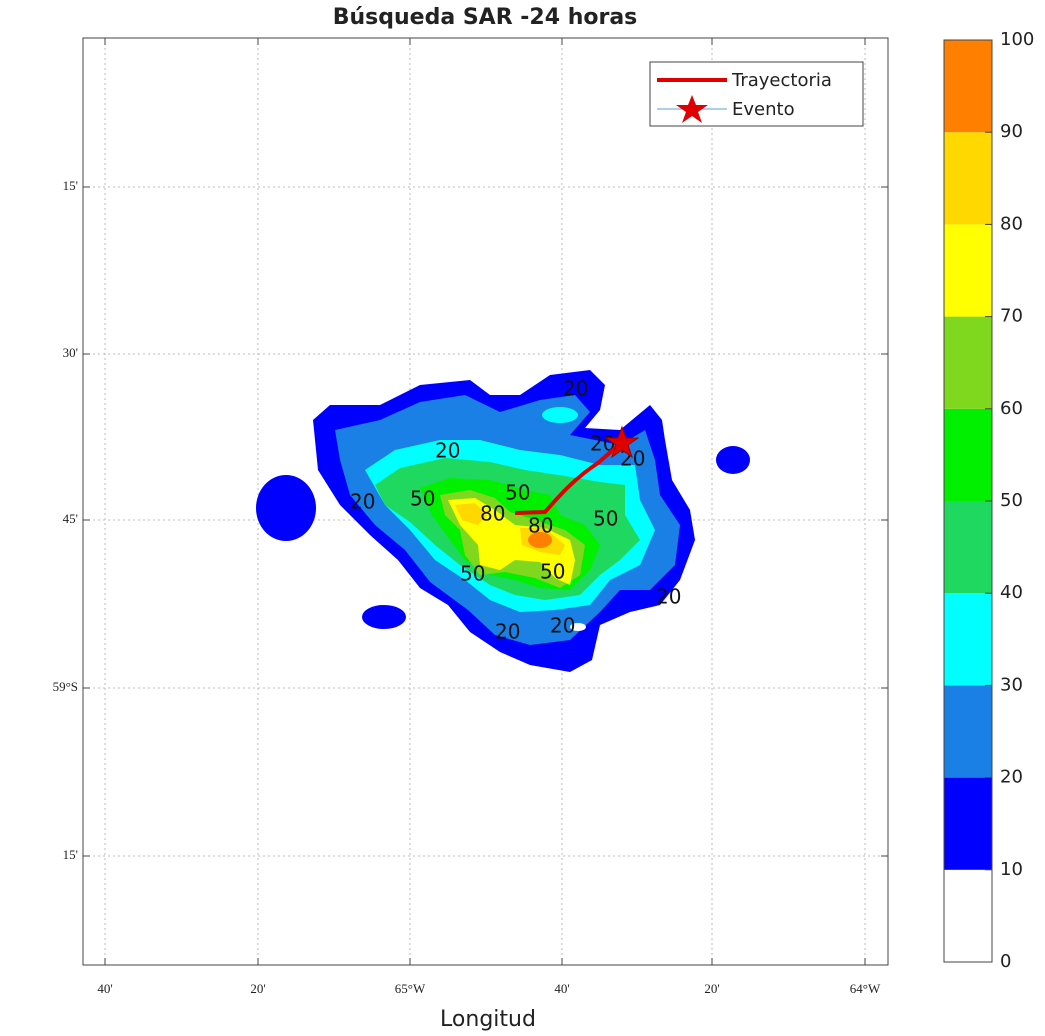  I want to click on colorbar-tick-label: 50, so click(1011, 500).